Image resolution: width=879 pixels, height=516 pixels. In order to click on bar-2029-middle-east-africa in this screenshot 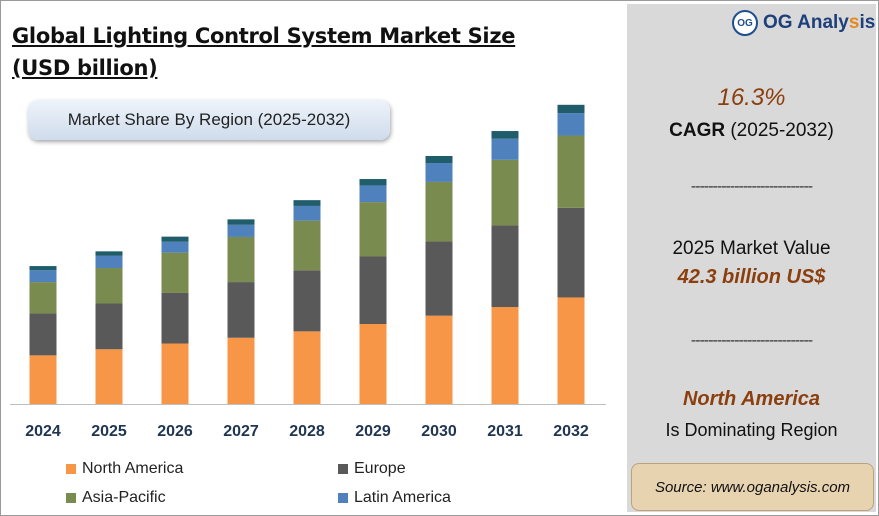, I will do `click(373, 182)`.